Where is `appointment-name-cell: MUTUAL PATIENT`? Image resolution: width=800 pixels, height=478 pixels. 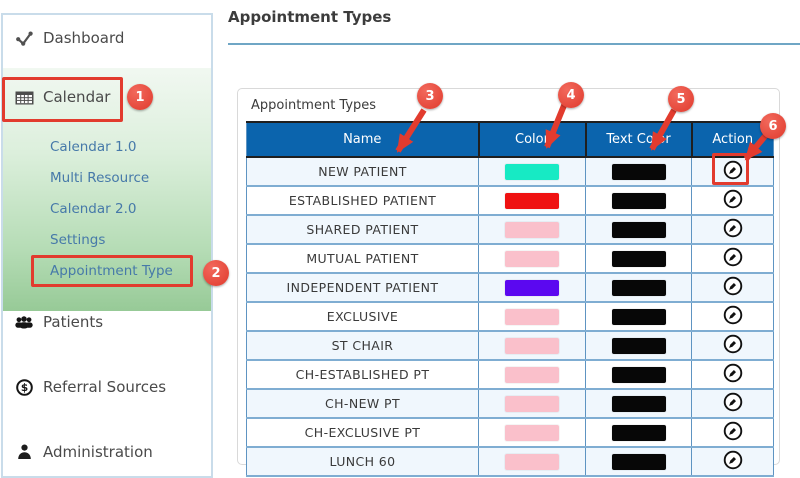
appointment-name-cell: MUTUAL PATIENT is located at coordinates (362, 259).